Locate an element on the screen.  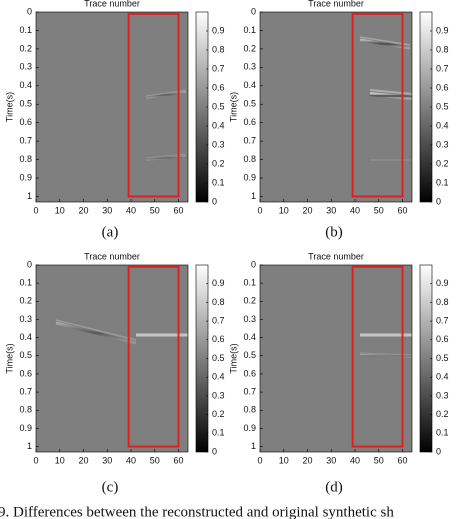
x-tick-label: 10 is located at coordinates (284, 460).